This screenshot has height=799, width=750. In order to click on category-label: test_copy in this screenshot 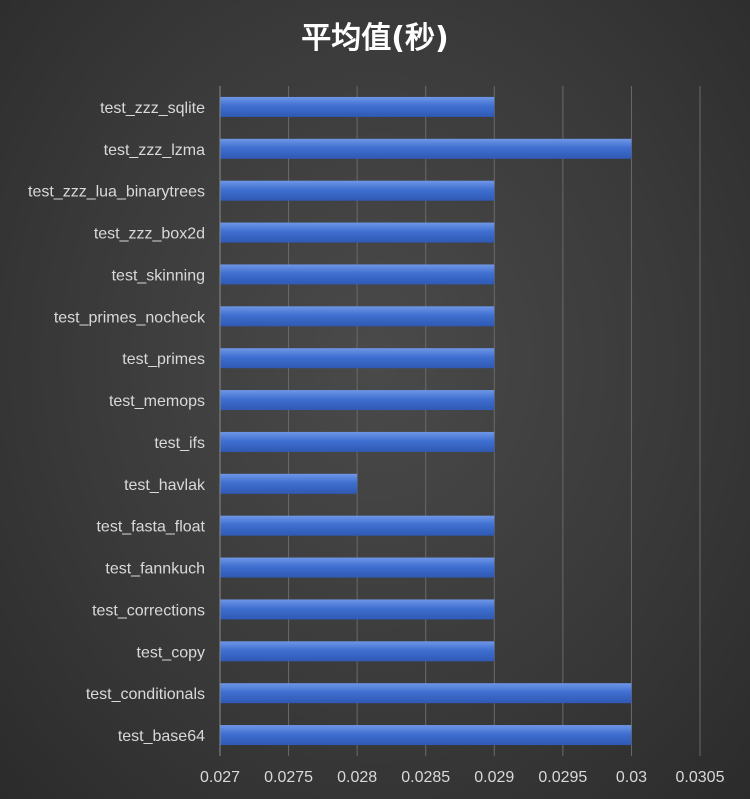, I will do `click(171, 652)`.